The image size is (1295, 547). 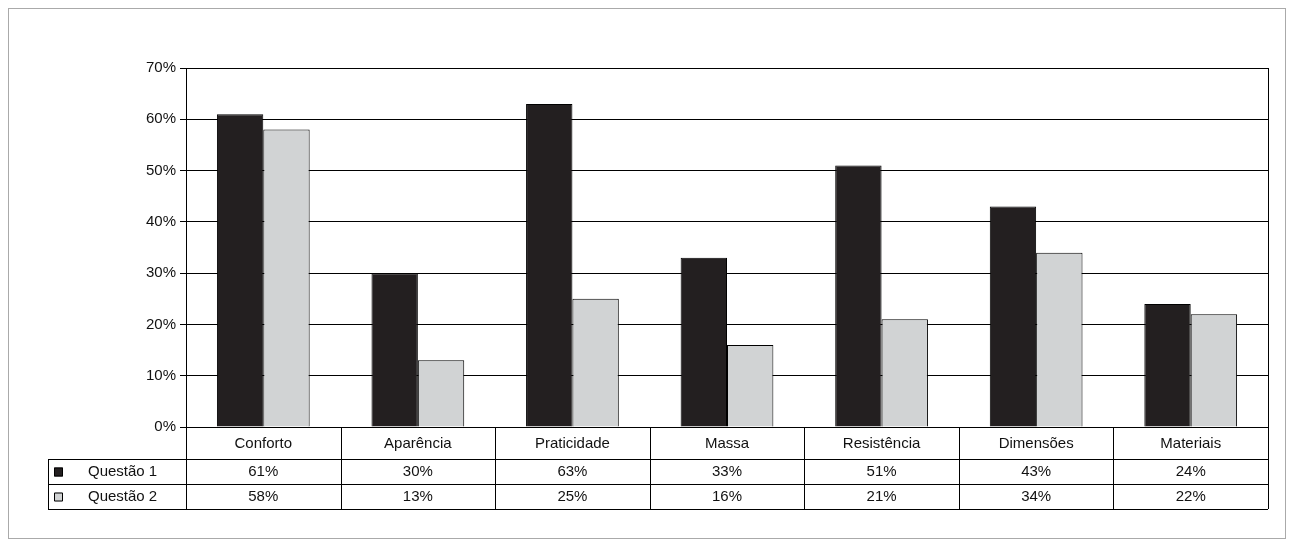 I want to click on y-tick-label: 40%, so click(x=160, y=220).